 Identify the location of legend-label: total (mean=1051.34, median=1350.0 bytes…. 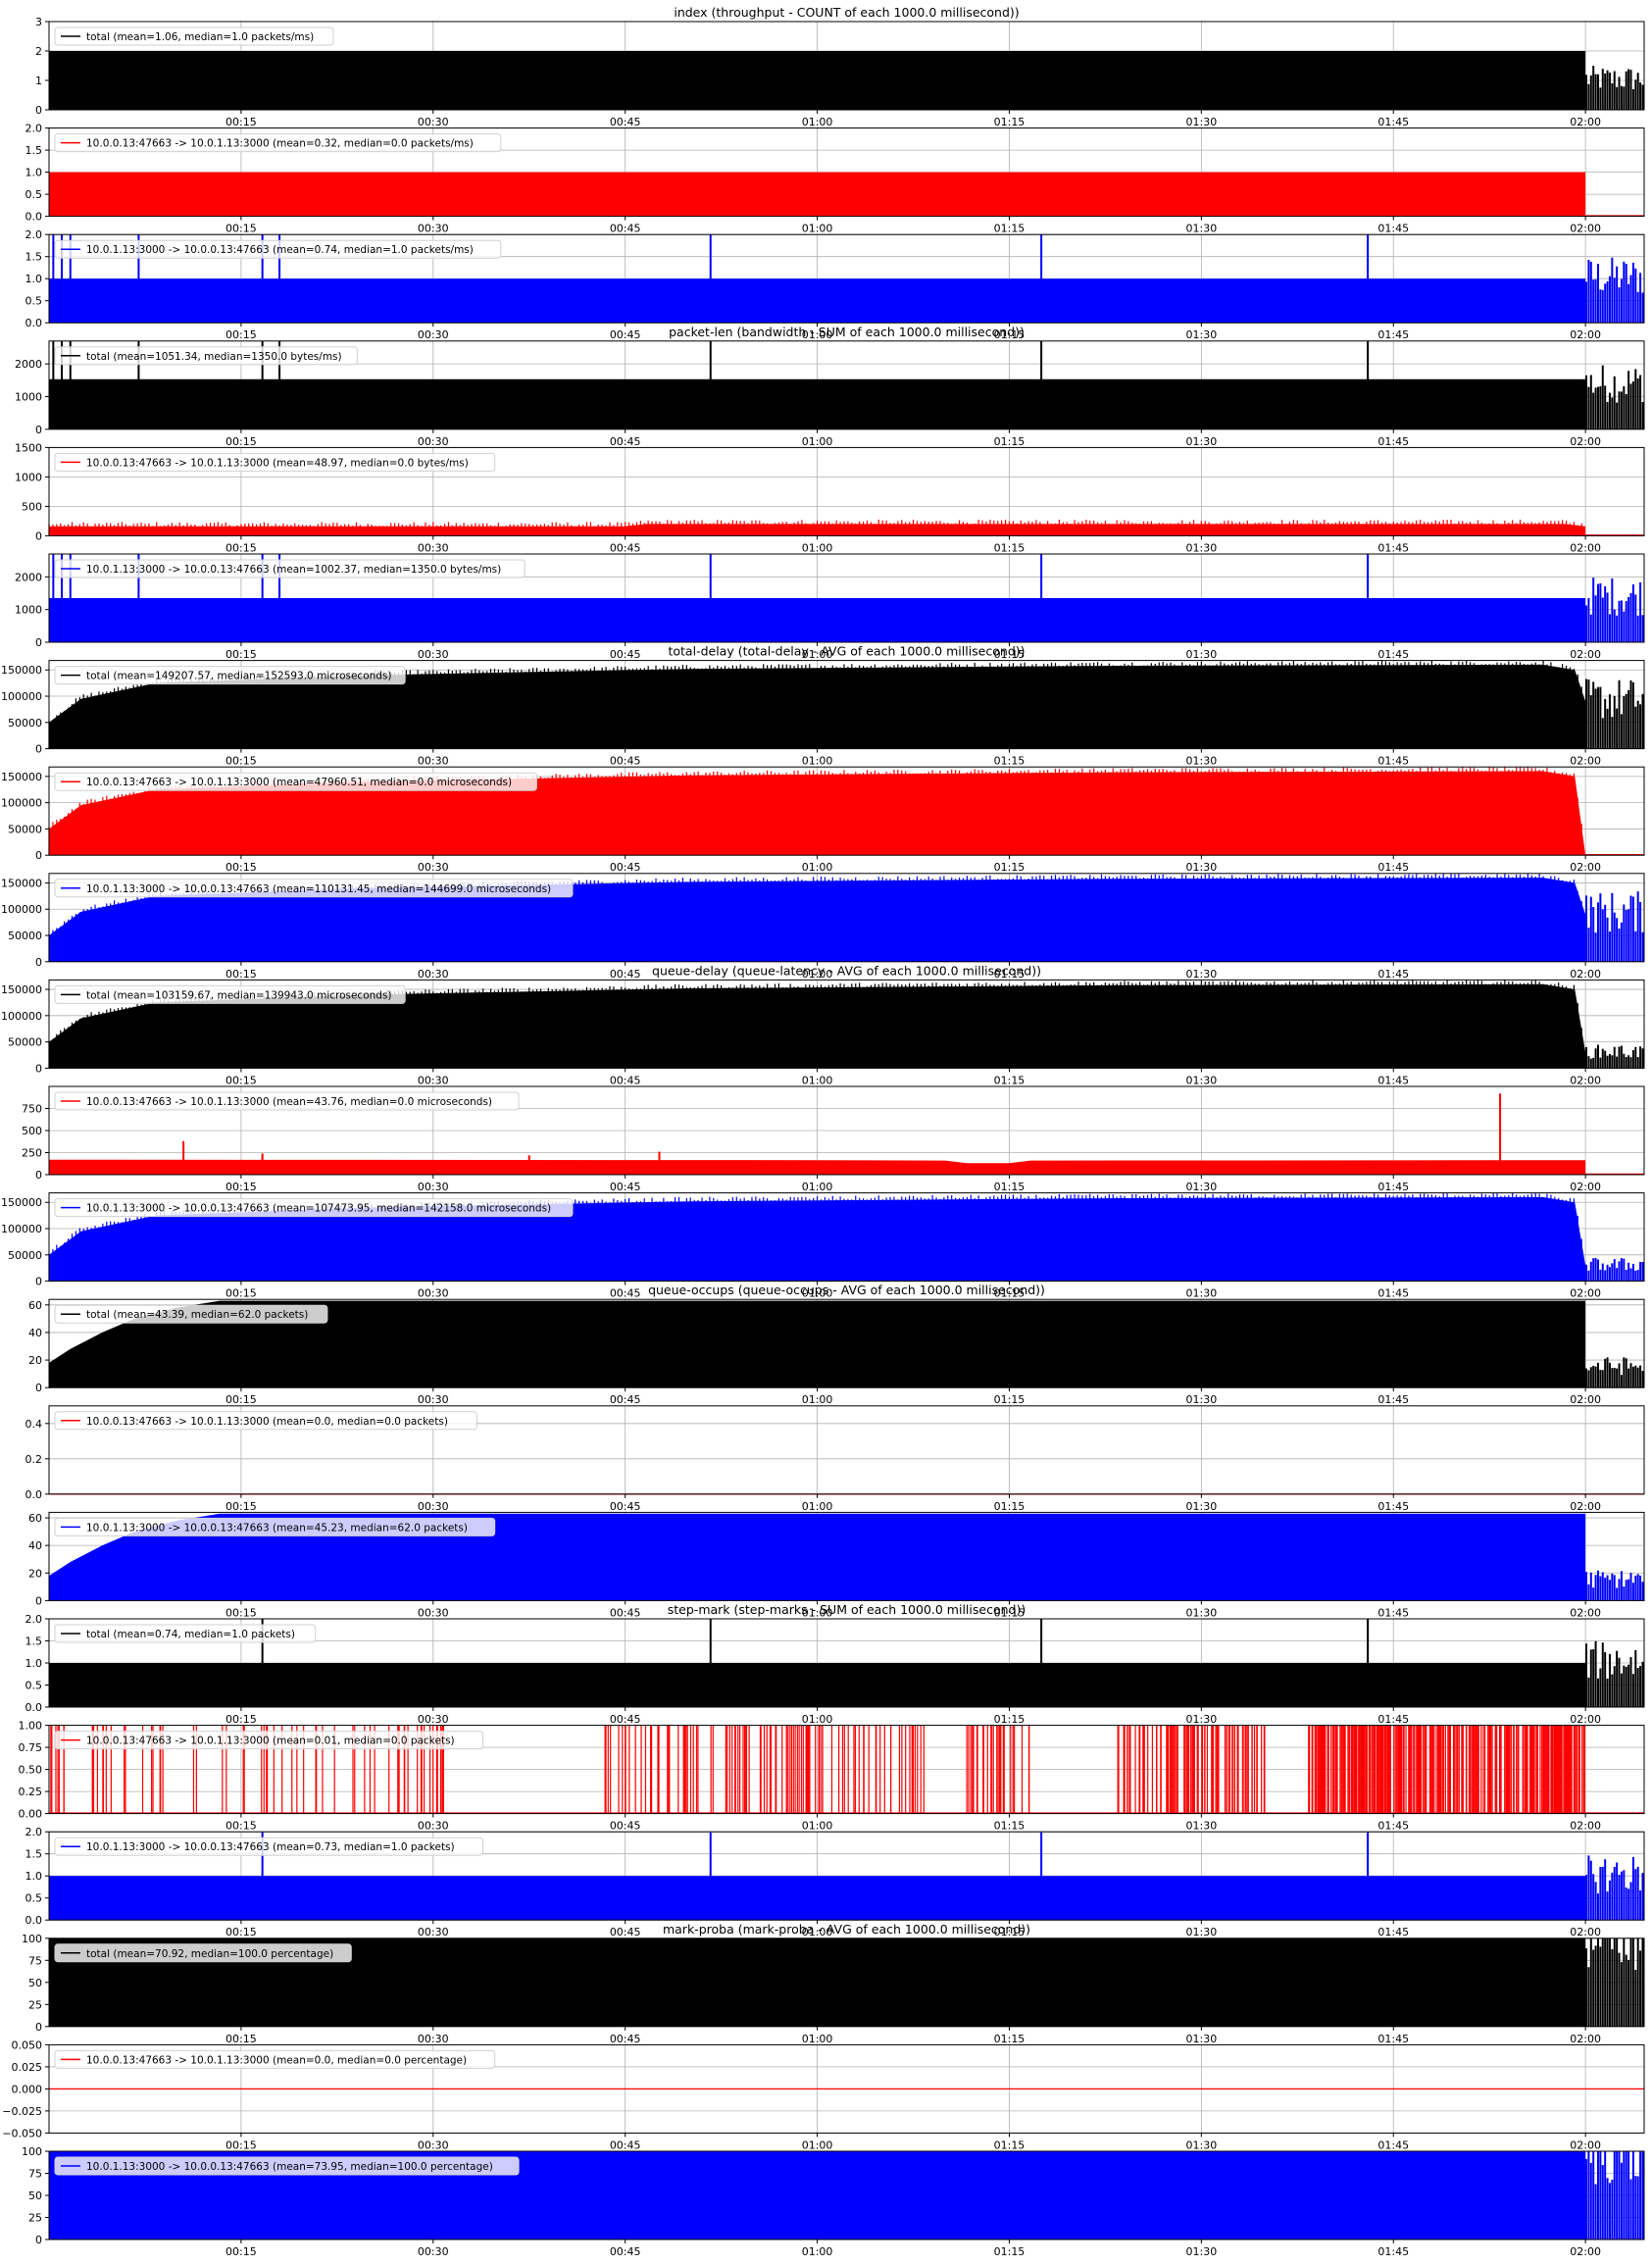
(214, 357).